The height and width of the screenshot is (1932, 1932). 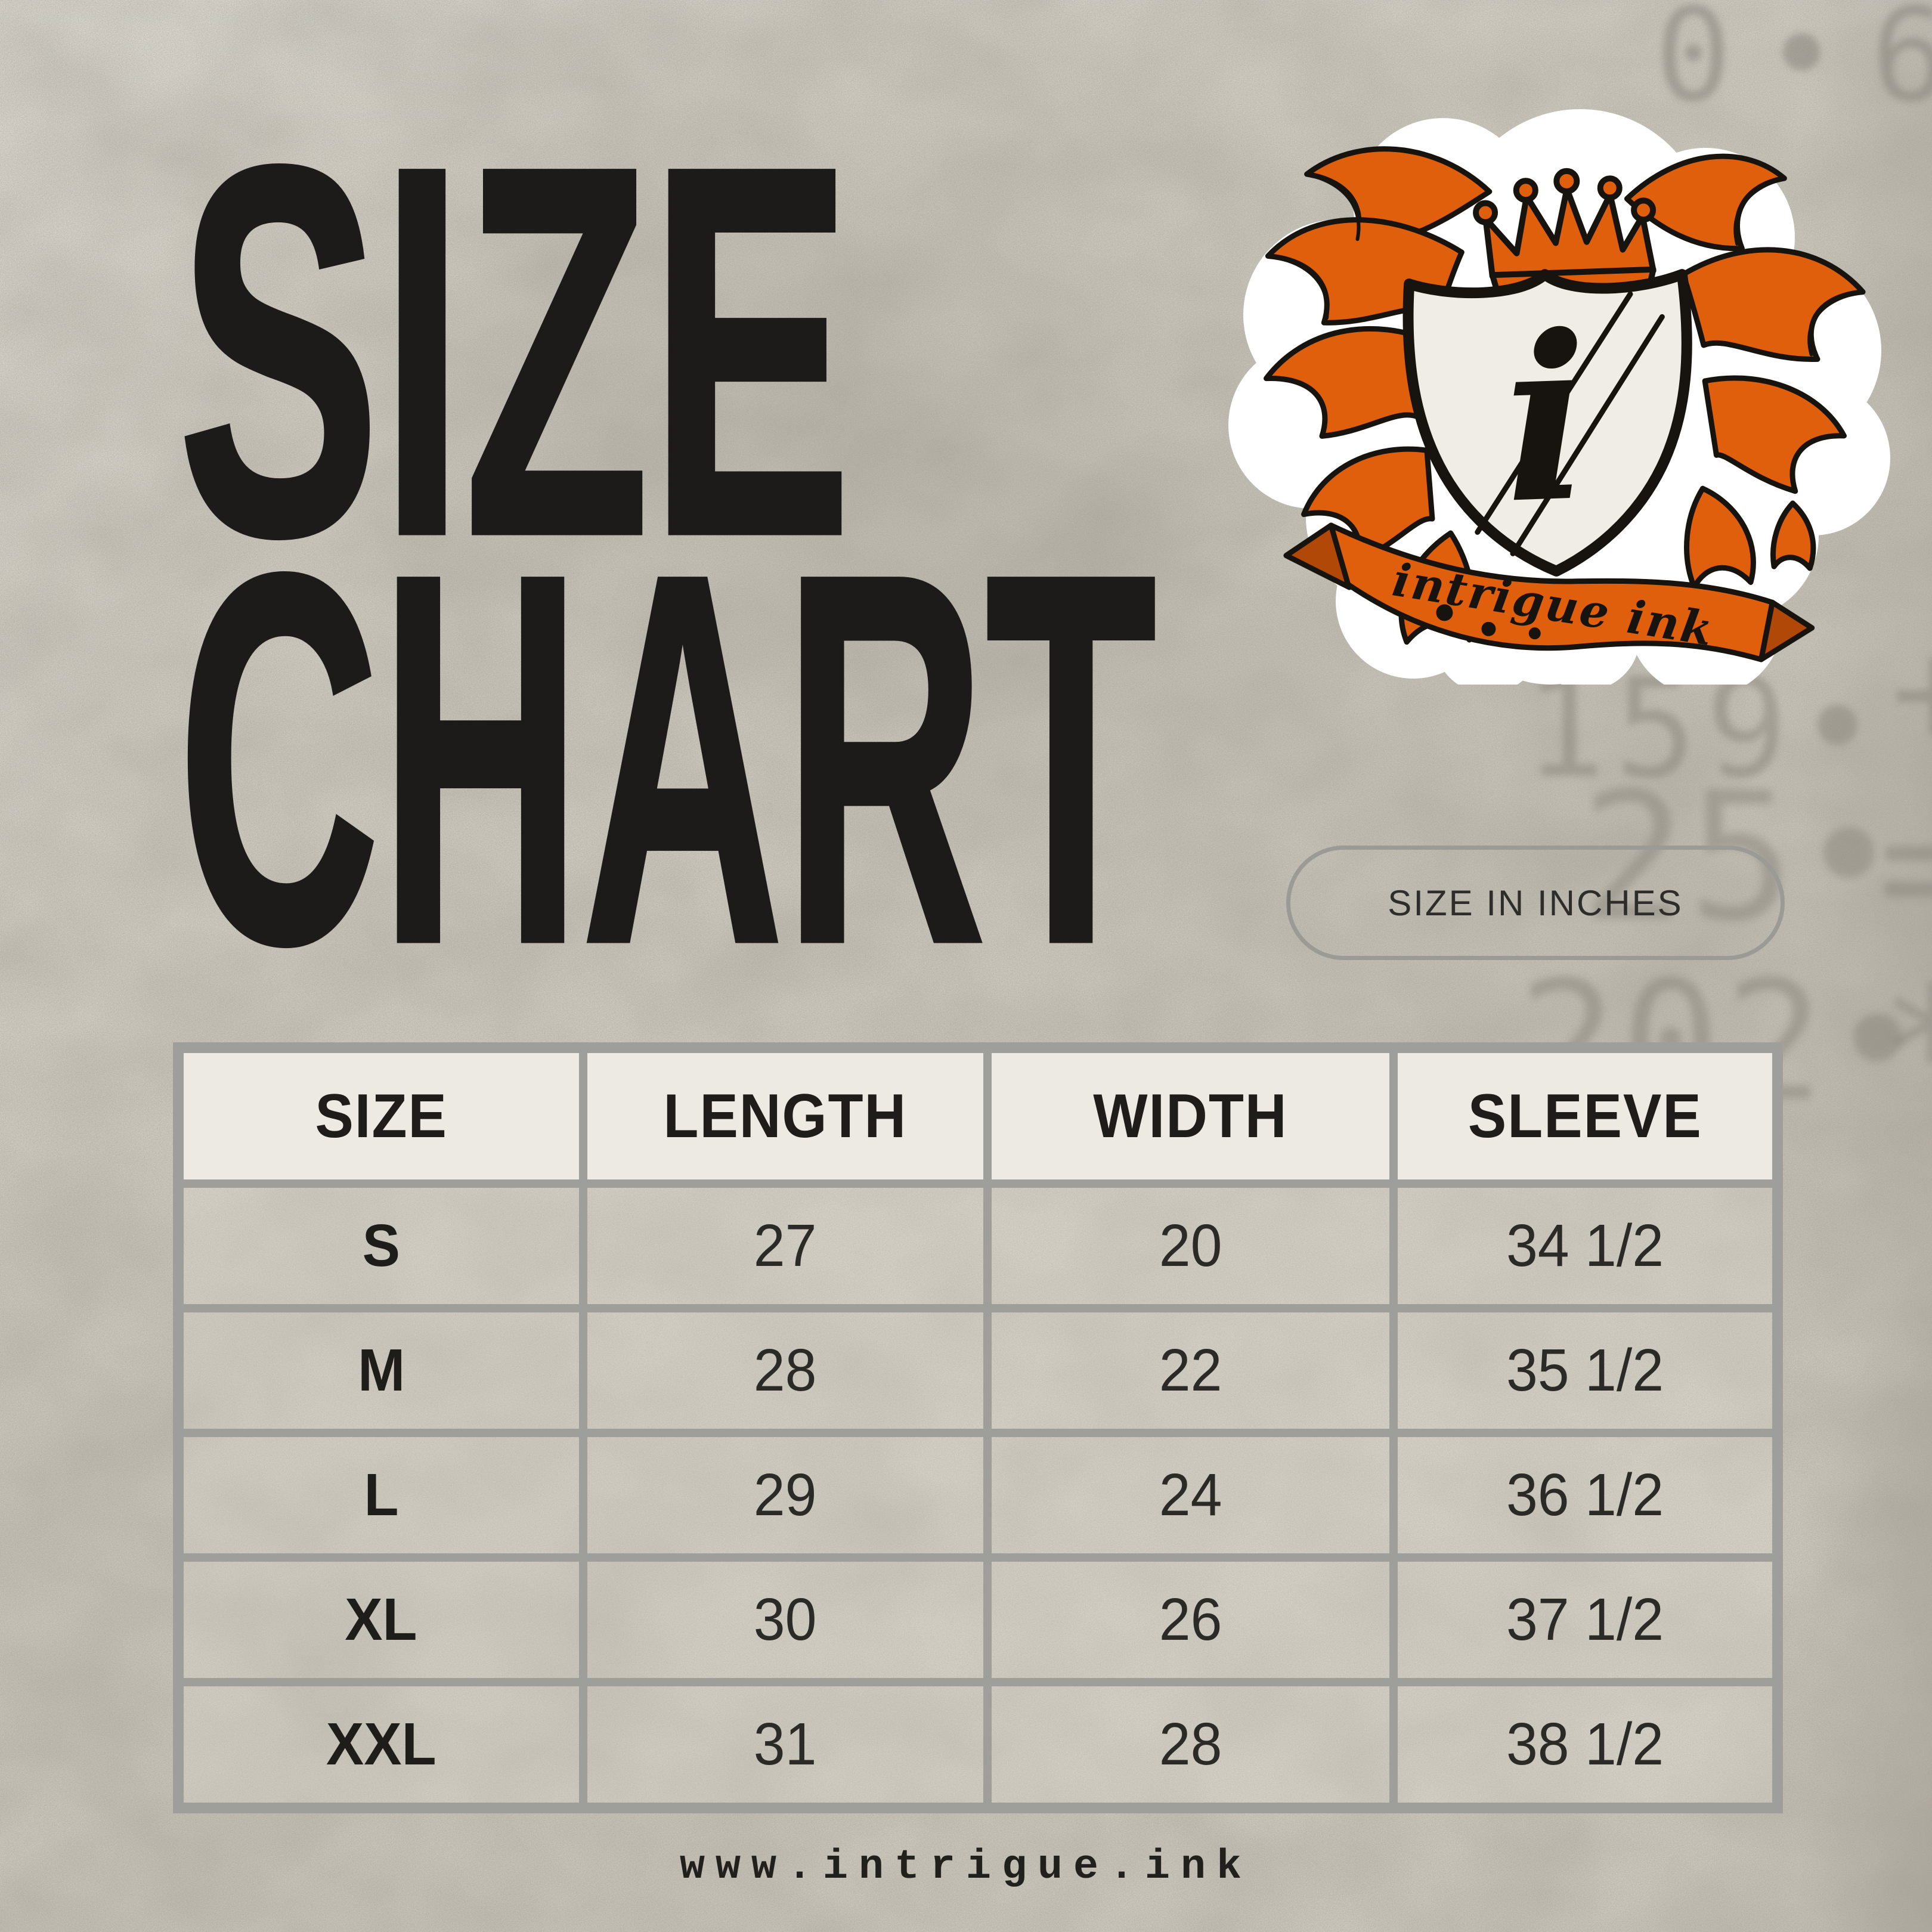 I want to click on table-header-row: SIZE LENGTH WIDTH SLEEVE, so click(x=978, y=1116).